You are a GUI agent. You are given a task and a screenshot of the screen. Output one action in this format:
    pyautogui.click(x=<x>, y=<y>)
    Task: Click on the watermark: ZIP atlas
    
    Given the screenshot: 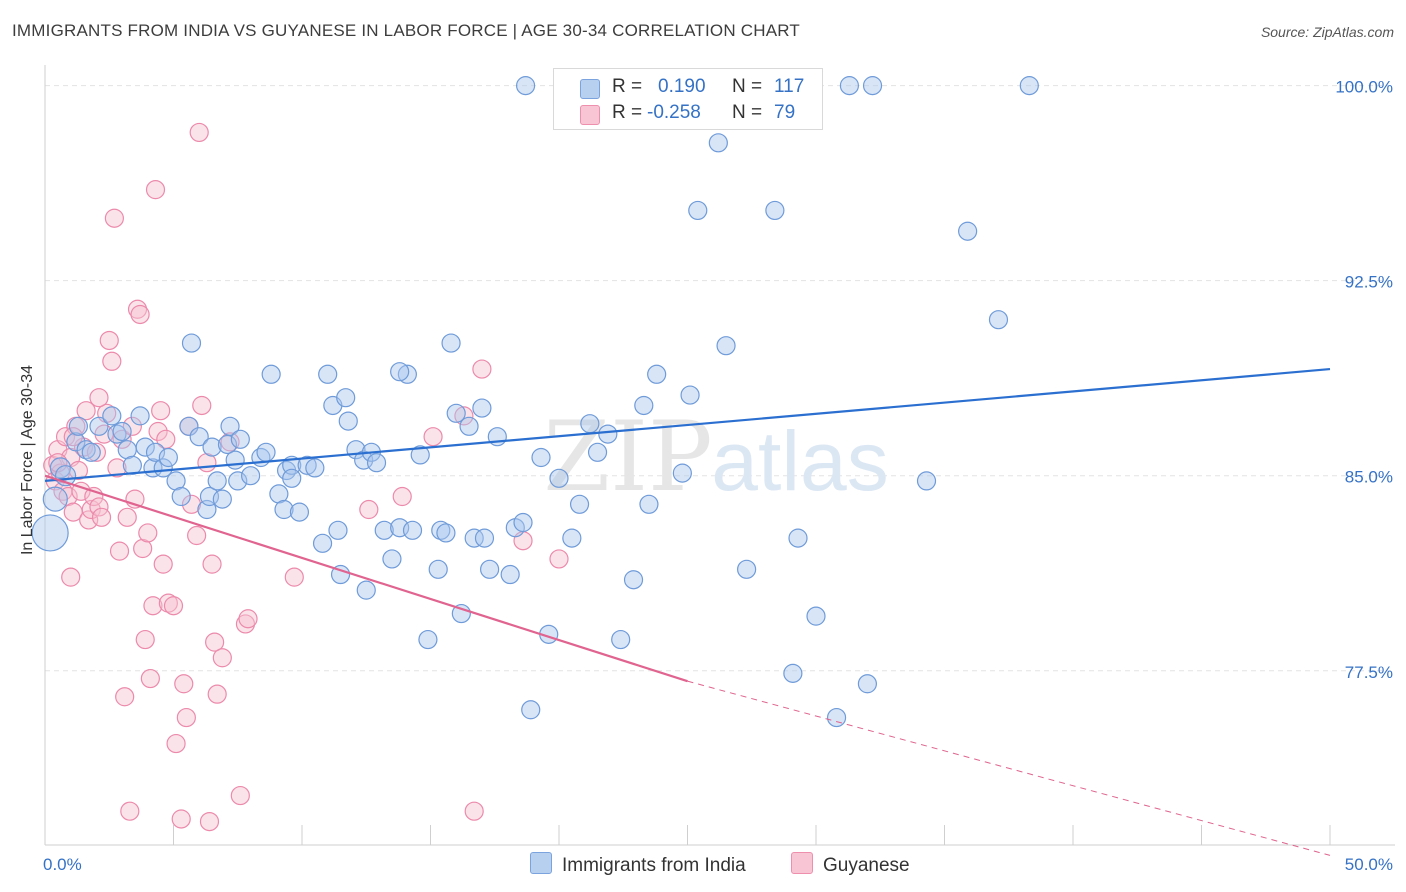 What is the action you would take?
    pyautogui.click(x=715, y=457)
    